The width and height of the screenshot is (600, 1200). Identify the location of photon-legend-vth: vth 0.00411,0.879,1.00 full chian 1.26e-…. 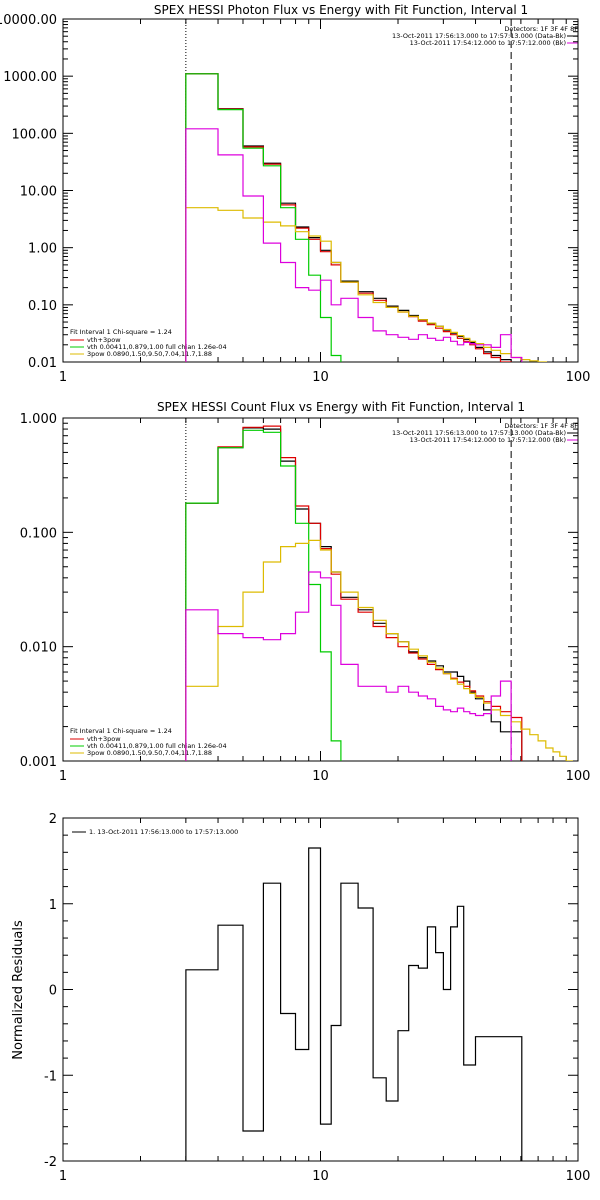
(157, 347).